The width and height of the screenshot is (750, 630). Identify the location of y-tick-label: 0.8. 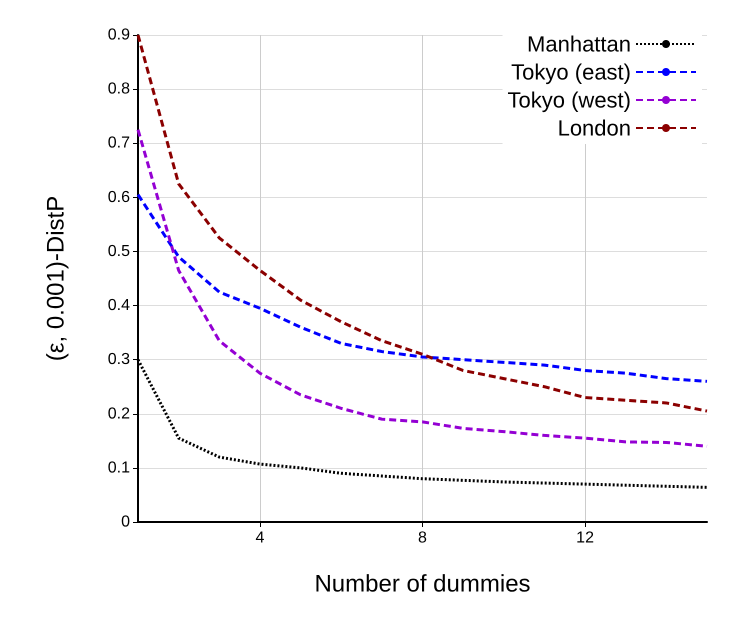
(119, 89).